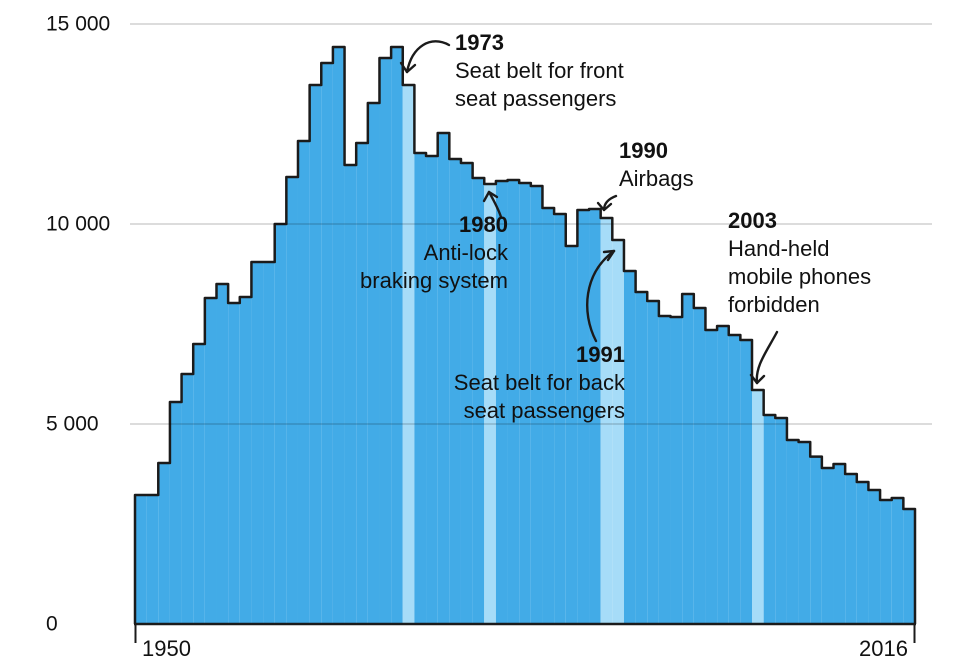  What do you see at coordinates (604, 206) in the screenshot?
I see `annotation-arrowhead-1990` at bounding box center [604, 206].